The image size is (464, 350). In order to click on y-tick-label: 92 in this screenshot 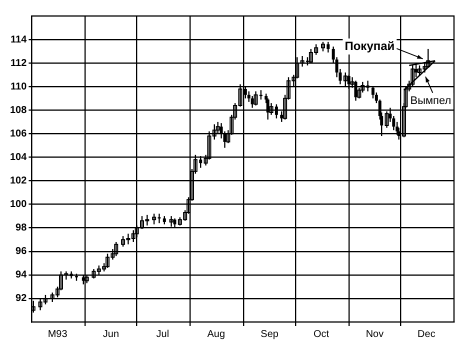, I will do `click(22, 298)`.